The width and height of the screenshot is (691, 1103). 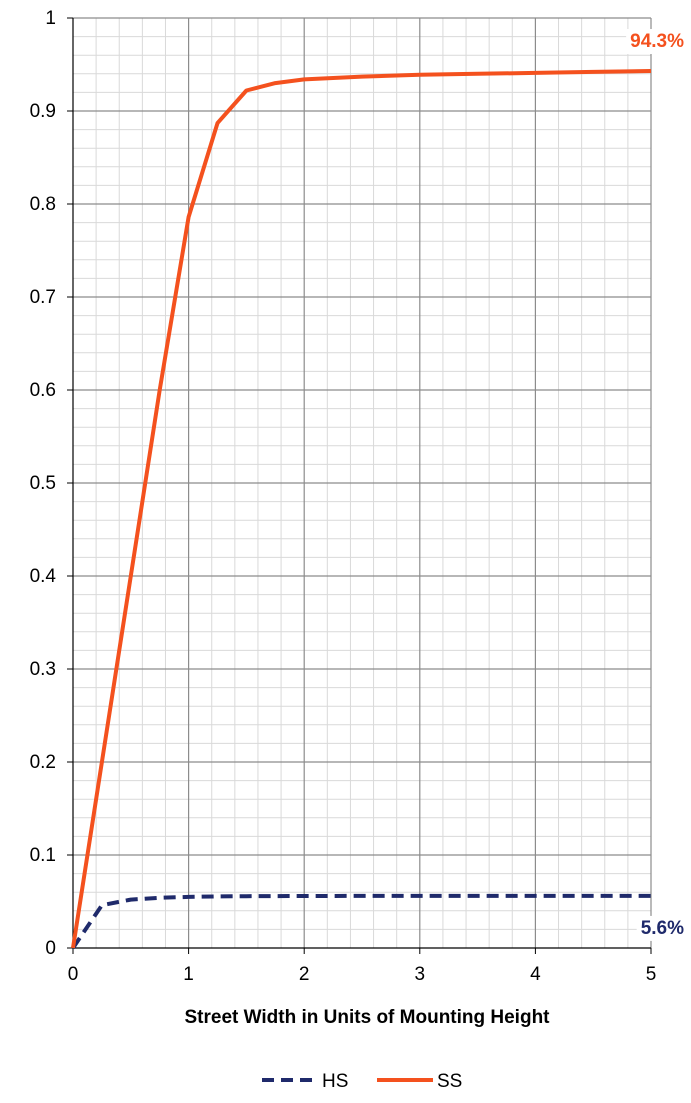 I want to click on y-tick-label: 0.7, so click(x=43, y=297).